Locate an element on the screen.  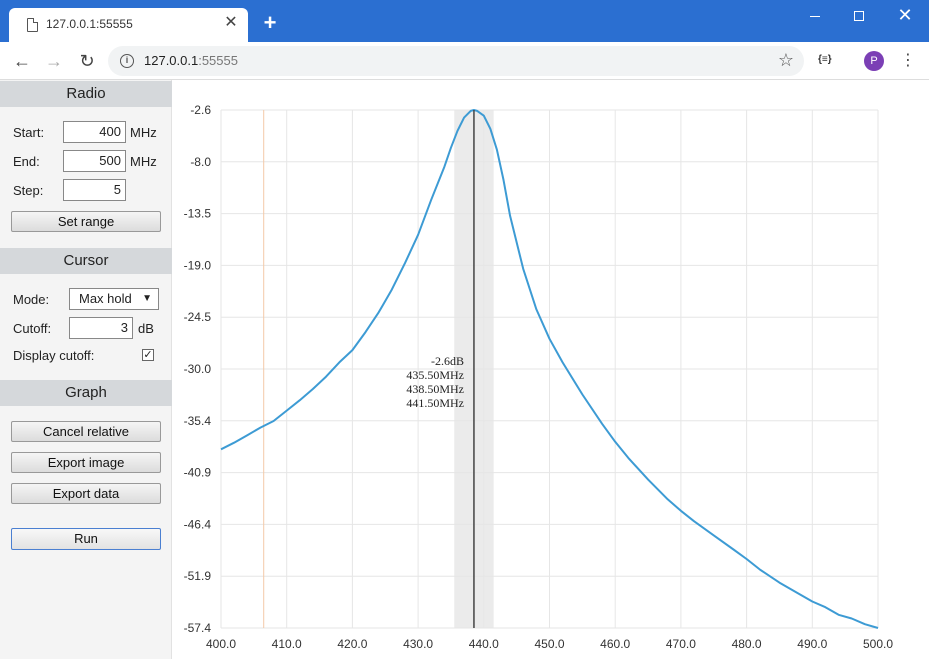
y-tick-label: -57.4 is located at coordinates (198, 628).